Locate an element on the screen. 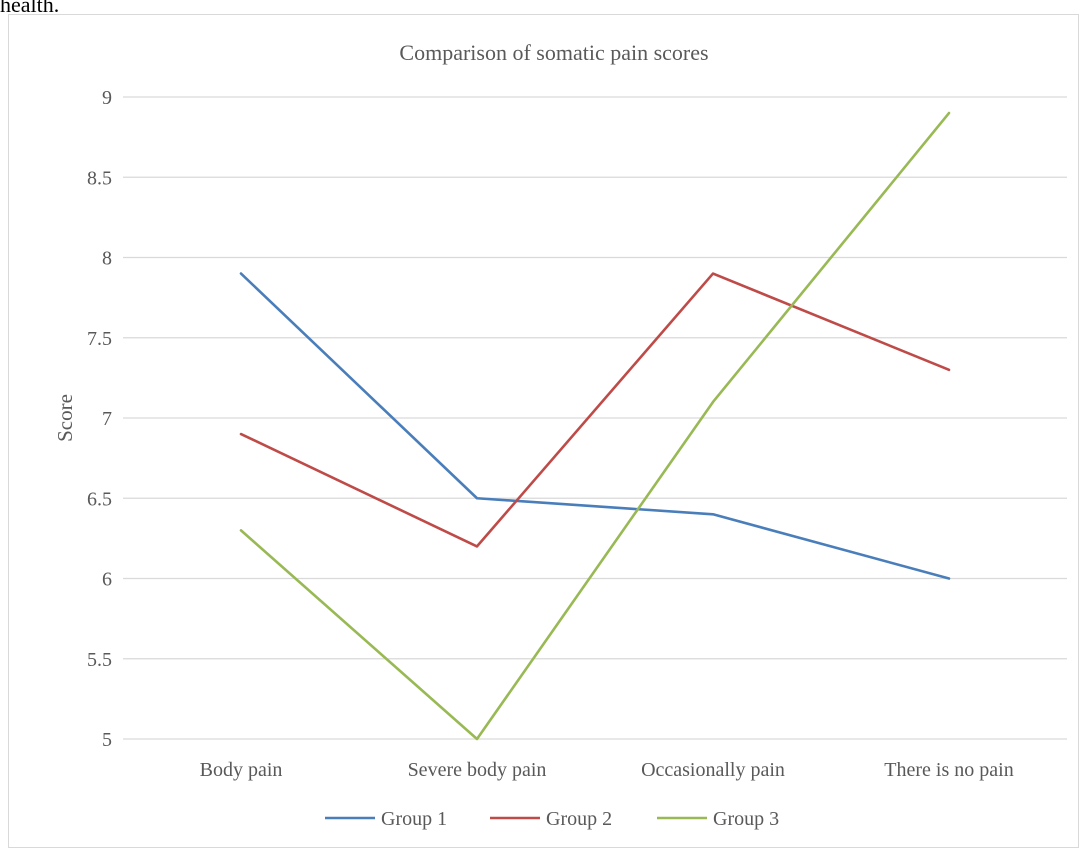 The width and height of the screenshot is (1083, 849). x-tick-label: There is no pain is located at coordinates (948, 770).